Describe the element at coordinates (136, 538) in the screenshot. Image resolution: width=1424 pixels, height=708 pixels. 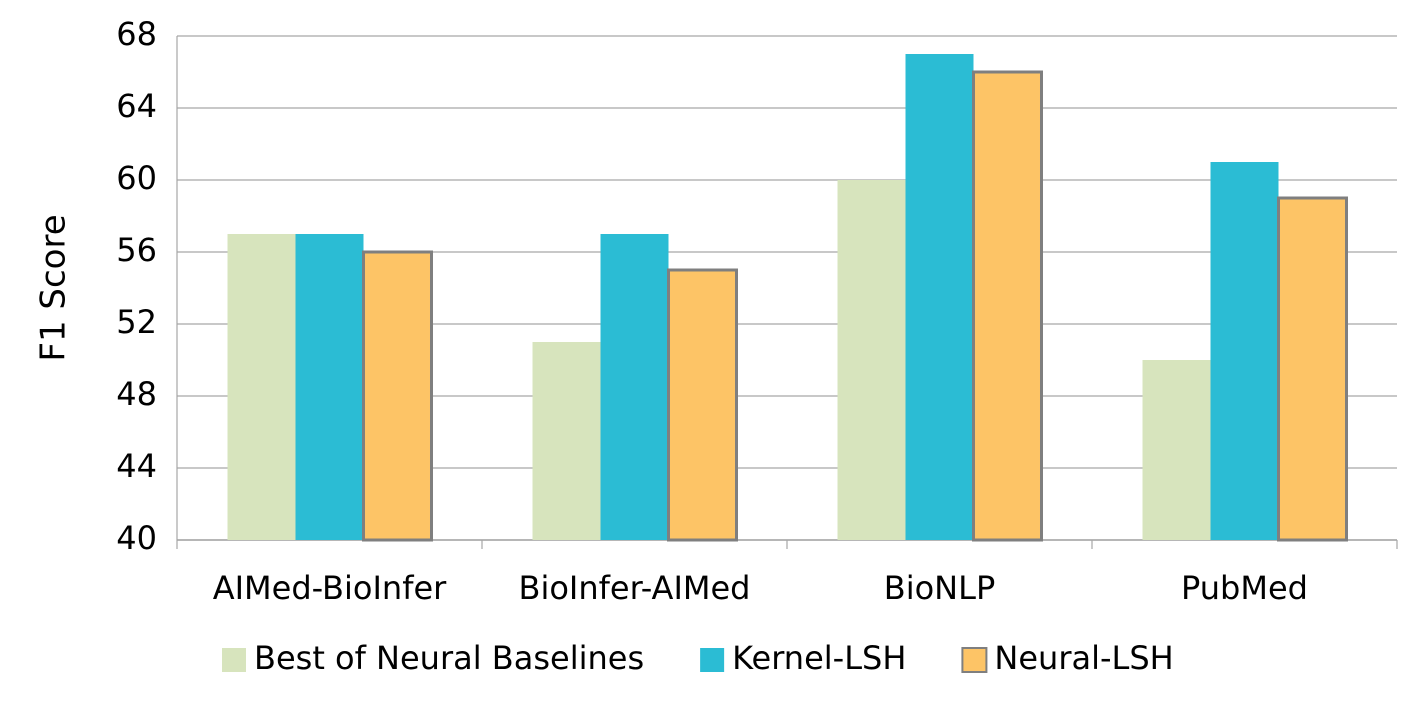
I see `y-tick-label: 40` at that location.